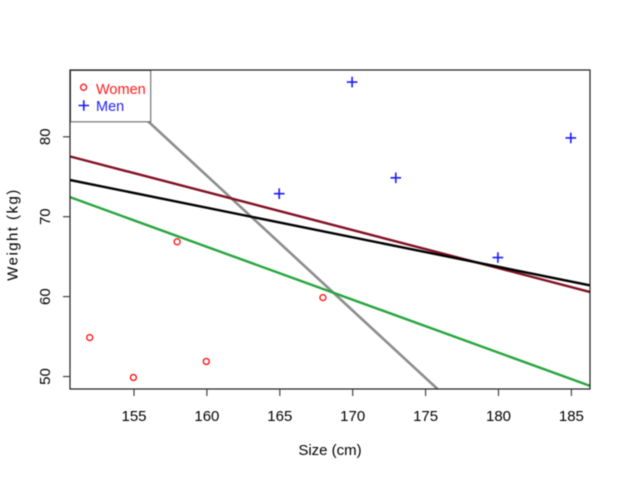 Image resolution: width=625 pixels, height=477 pixels. What do you see at coordinates (133, 416) in the screenshot?
I see `svg-text: 155` at bounding box center [133, 416].